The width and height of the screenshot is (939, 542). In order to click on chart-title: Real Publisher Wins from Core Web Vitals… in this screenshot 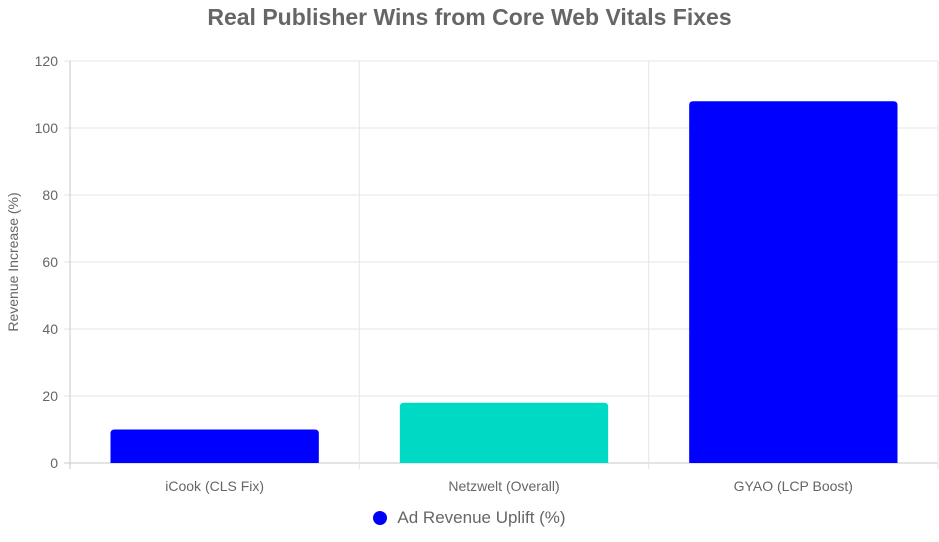, I will do `click(469, 17)`.